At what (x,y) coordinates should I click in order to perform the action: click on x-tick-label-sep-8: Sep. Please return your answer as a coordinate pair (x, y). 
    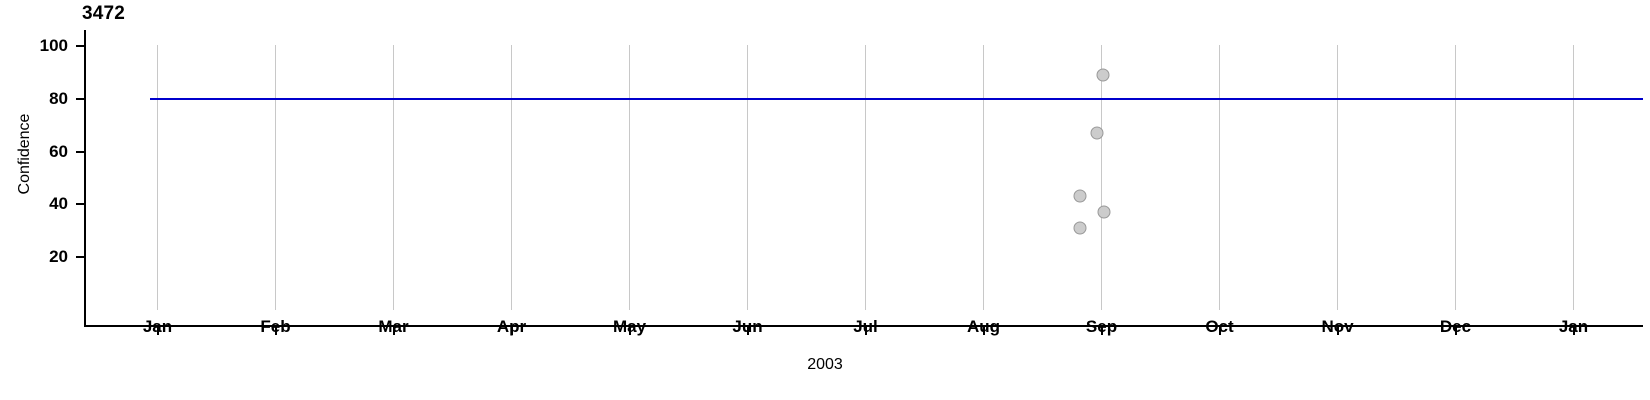
    Looking at the image, I should click on (1101, 326).